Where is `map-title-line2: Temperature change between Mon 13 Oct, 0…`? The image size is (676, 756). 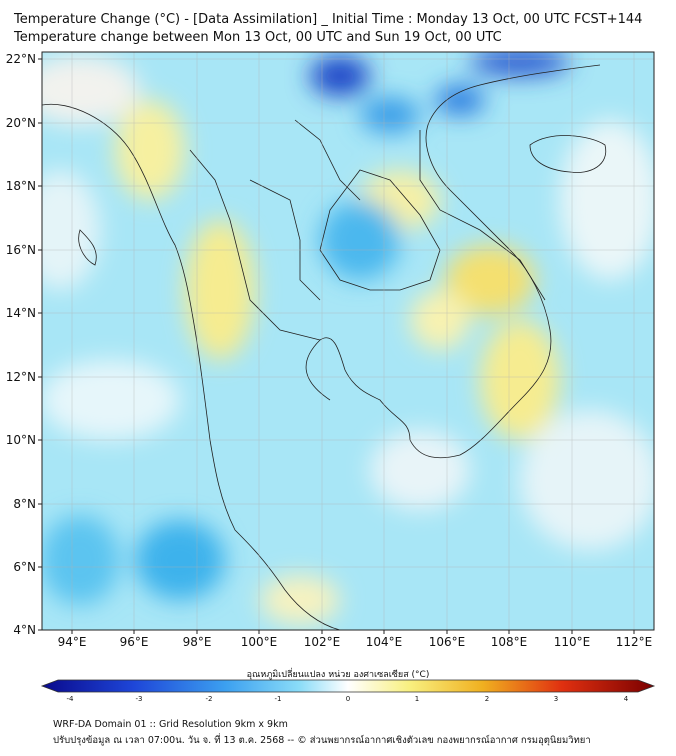
map-title-line2: Temperature change between Mon 13 Oct, 0… is located at coordinates (258, 37).